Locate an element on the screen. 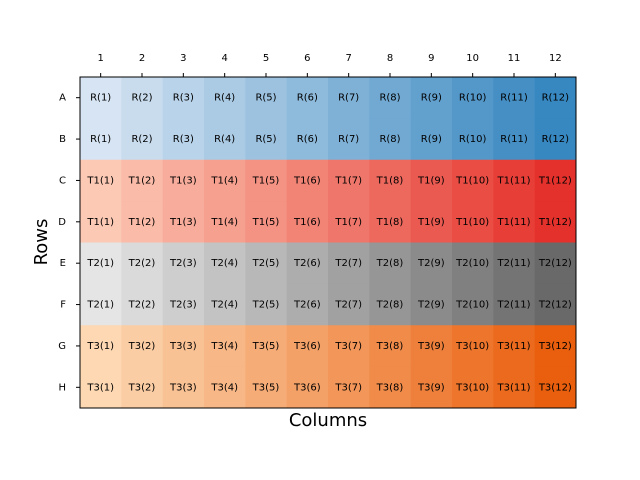 The image size is (640, 480). well-label: R(2) is located at coordinates (141, 98).